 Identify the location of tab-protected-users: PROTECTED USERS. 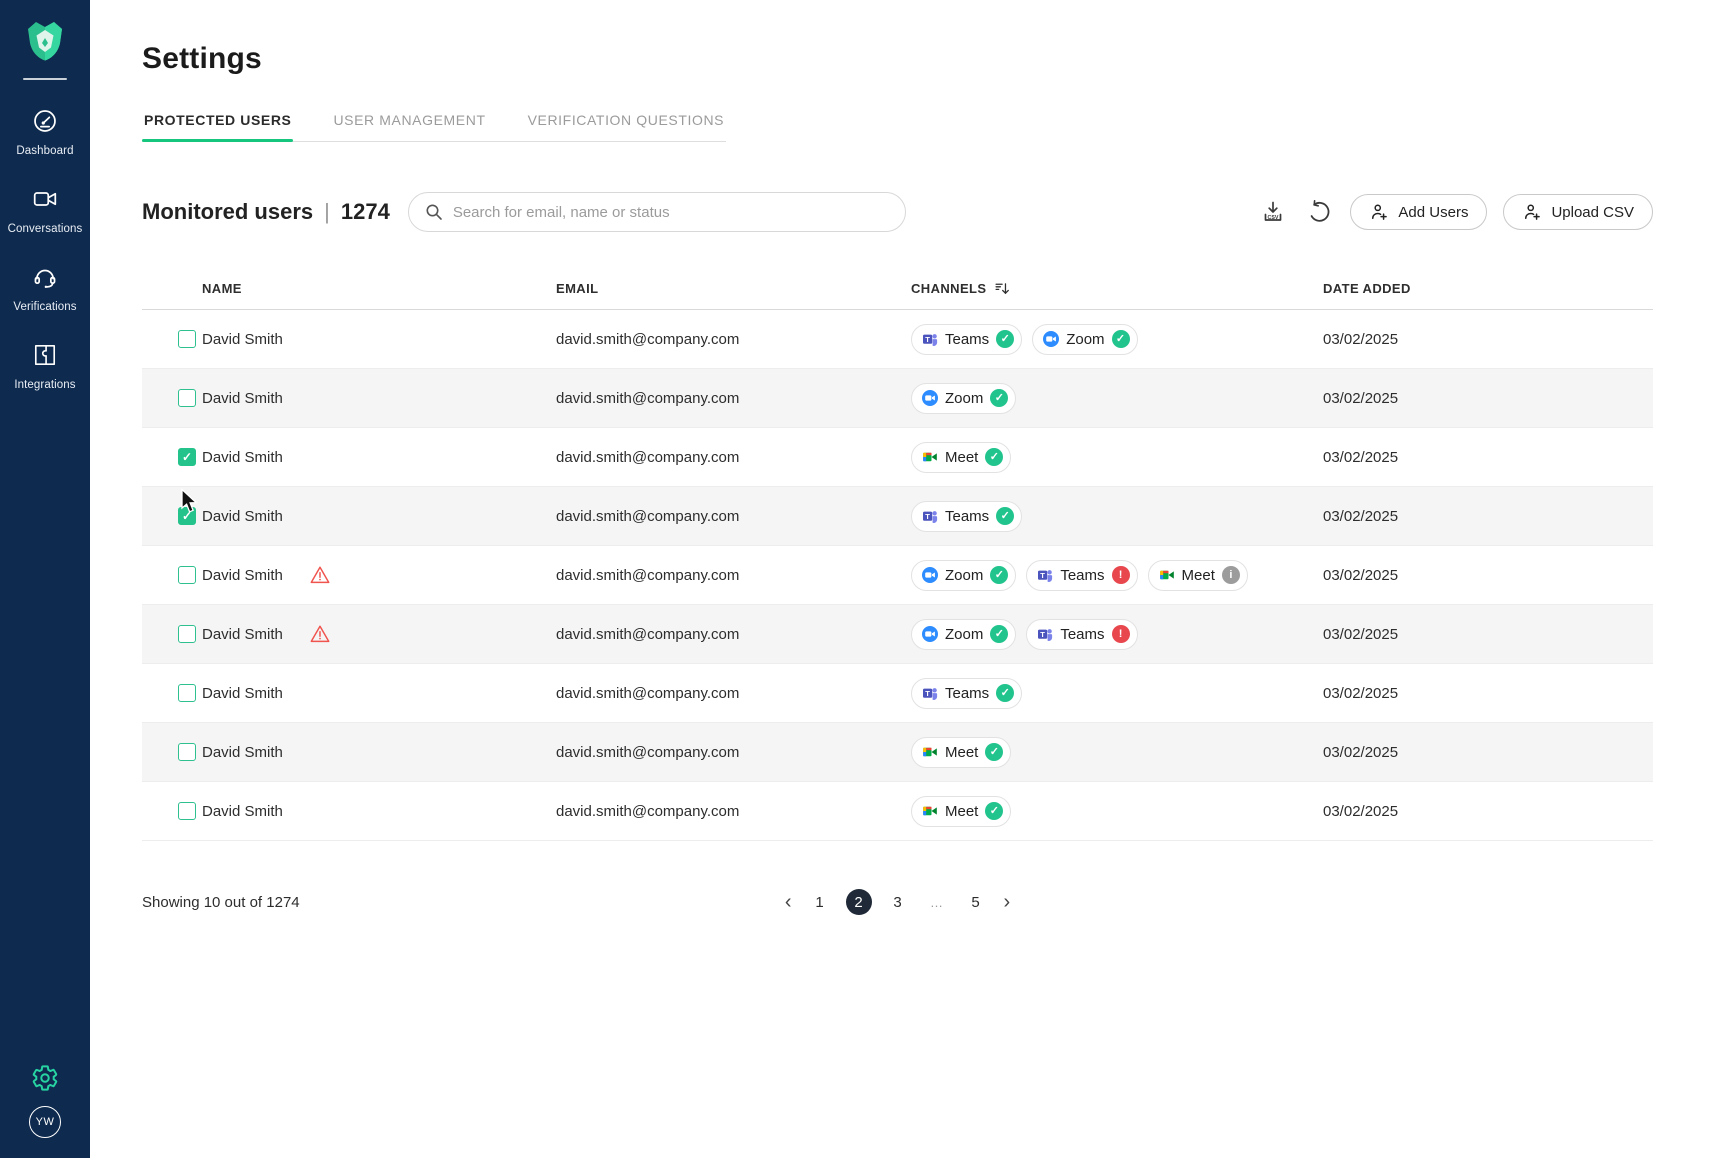
(218, 127).